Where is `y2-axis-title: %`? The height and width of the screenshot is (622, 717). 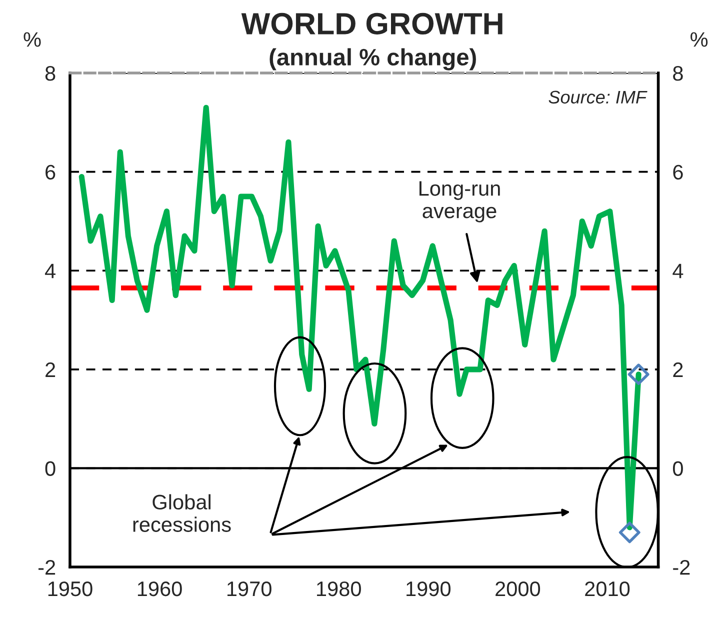
y2-axis-title: % is located at coordinates (699, 39).